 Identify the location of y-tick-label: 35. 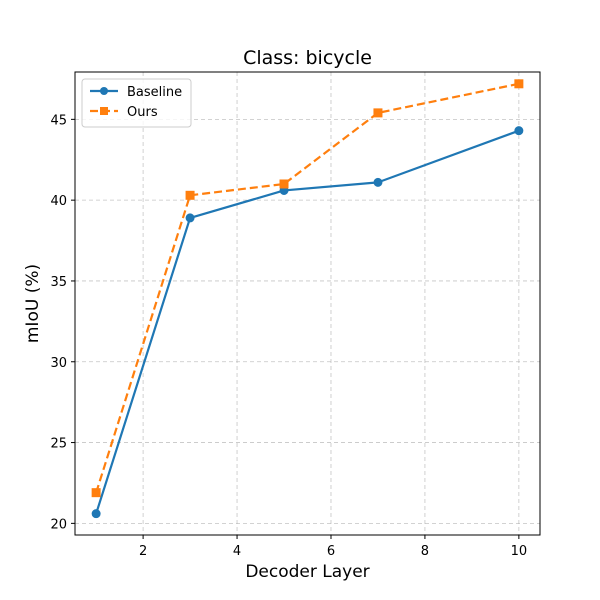
(58, 282).